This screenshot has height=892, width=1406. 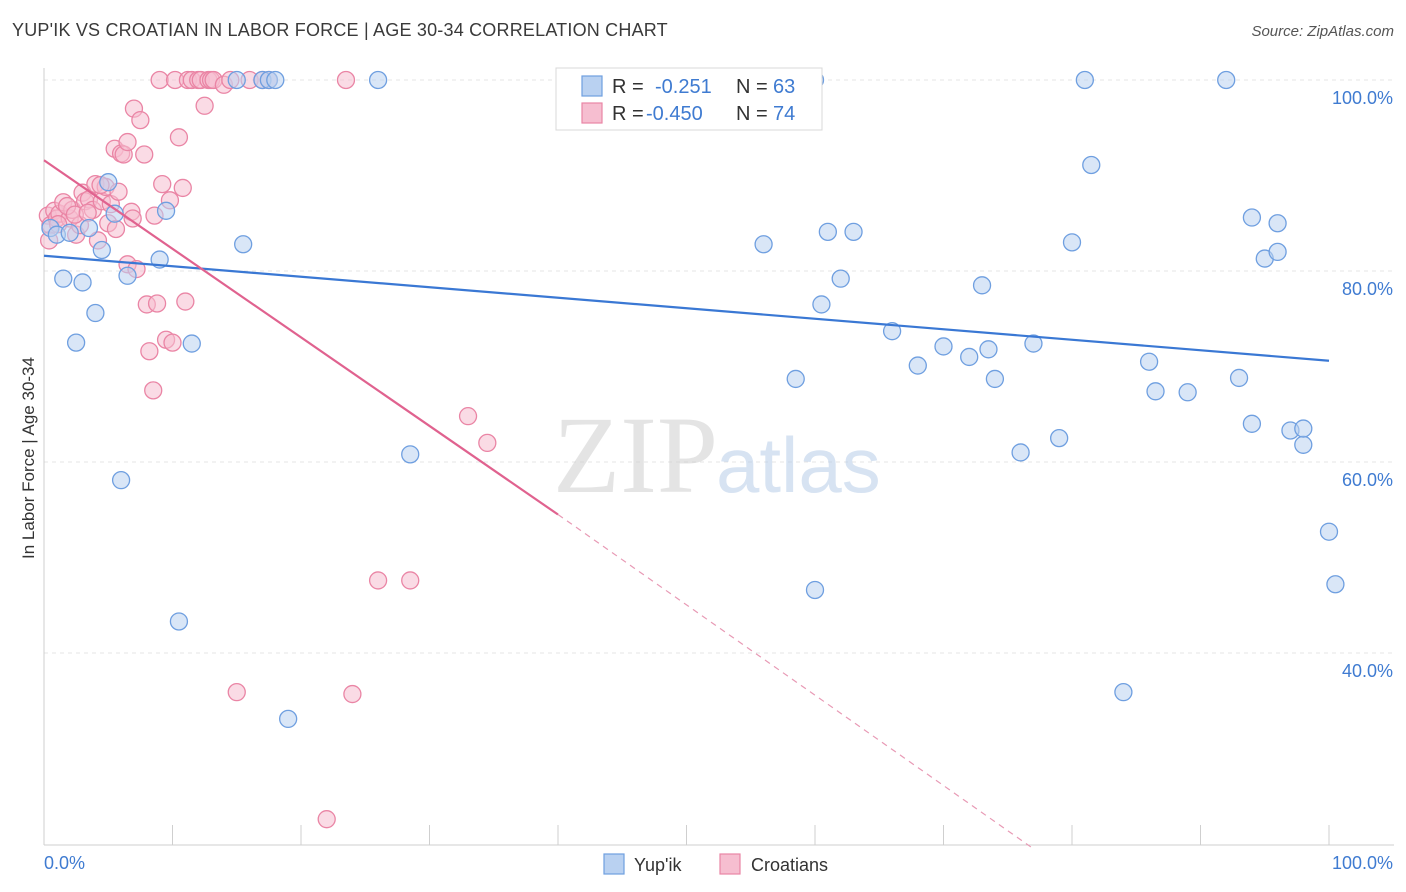 I want to click on bottom-legend-swatch-yupik, so click(x=614, y=864).